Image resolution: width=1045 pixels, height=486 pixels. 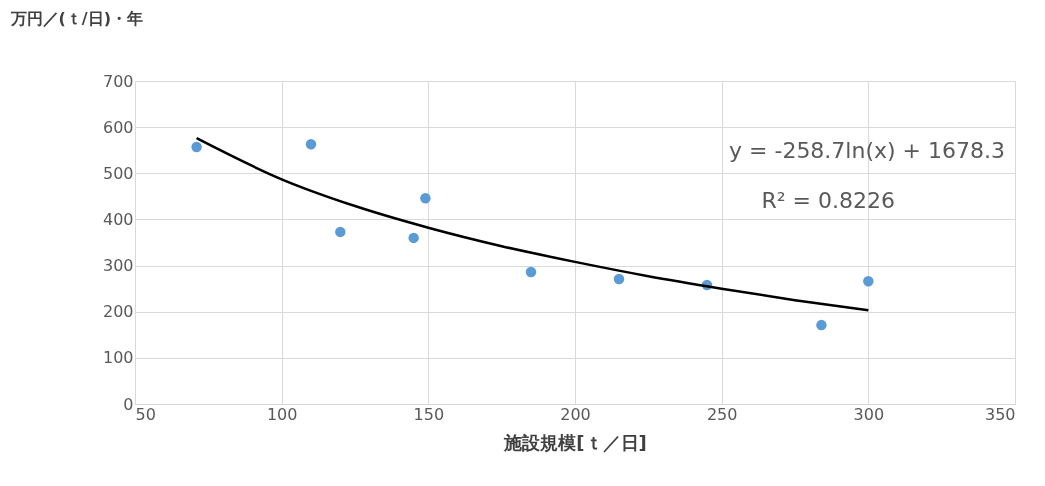 I want to click on x-tick-label: 150, so click(x=429, y=414).